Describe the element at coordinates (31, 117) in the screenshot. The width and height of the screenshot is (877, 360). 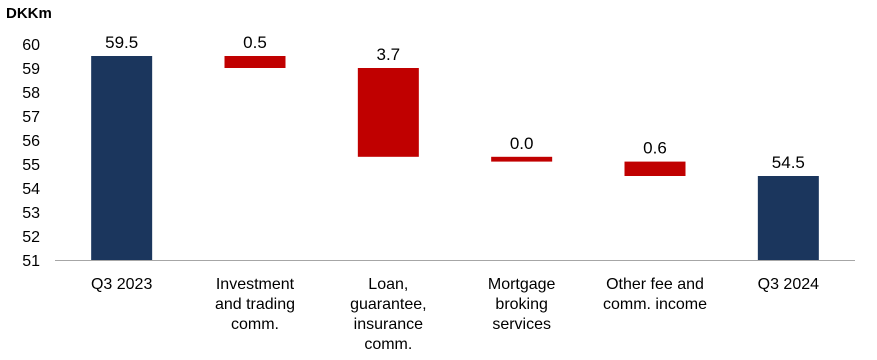
I see `y-tick-label: 57` at that location.